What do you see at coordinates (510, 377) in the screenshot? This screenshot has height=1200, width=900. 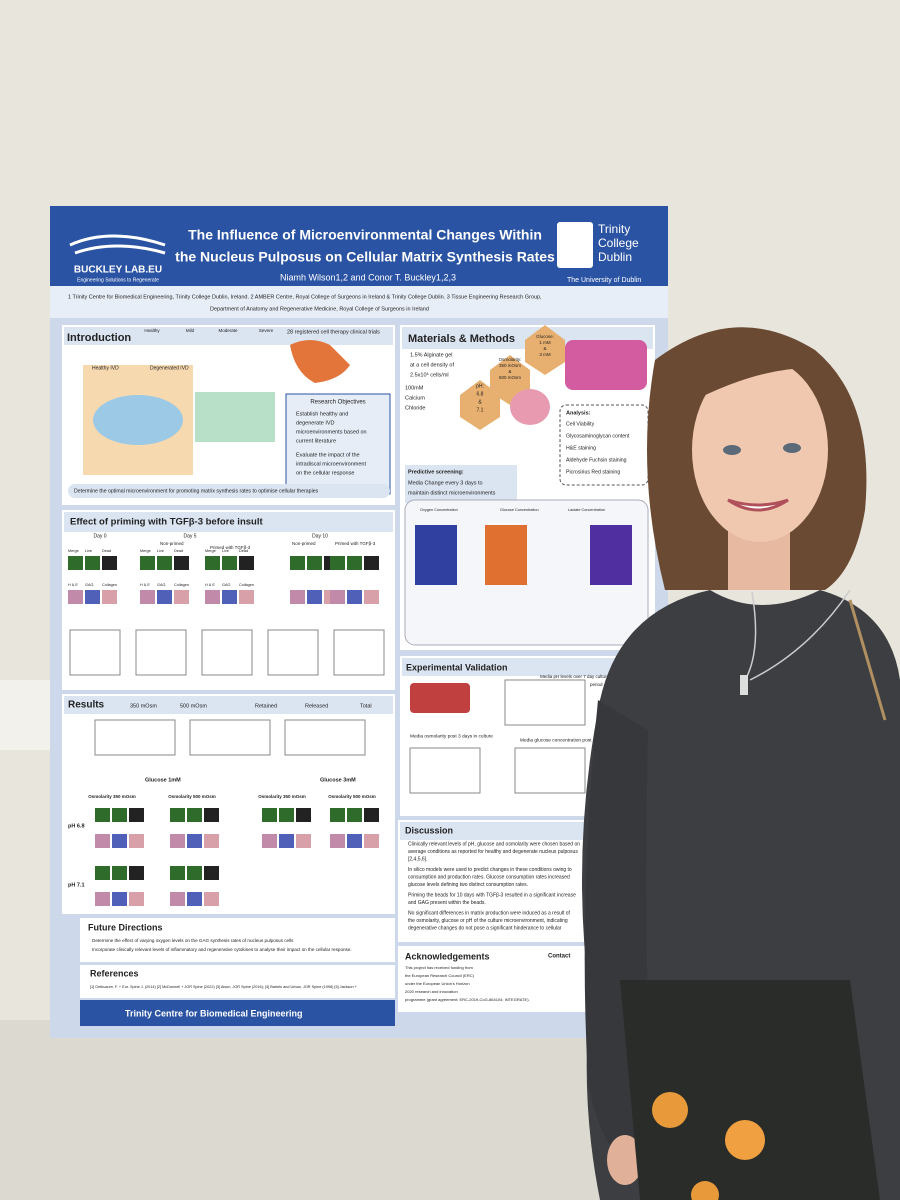 I see `label: 500 mOsm` at bounding box center [510, 377].